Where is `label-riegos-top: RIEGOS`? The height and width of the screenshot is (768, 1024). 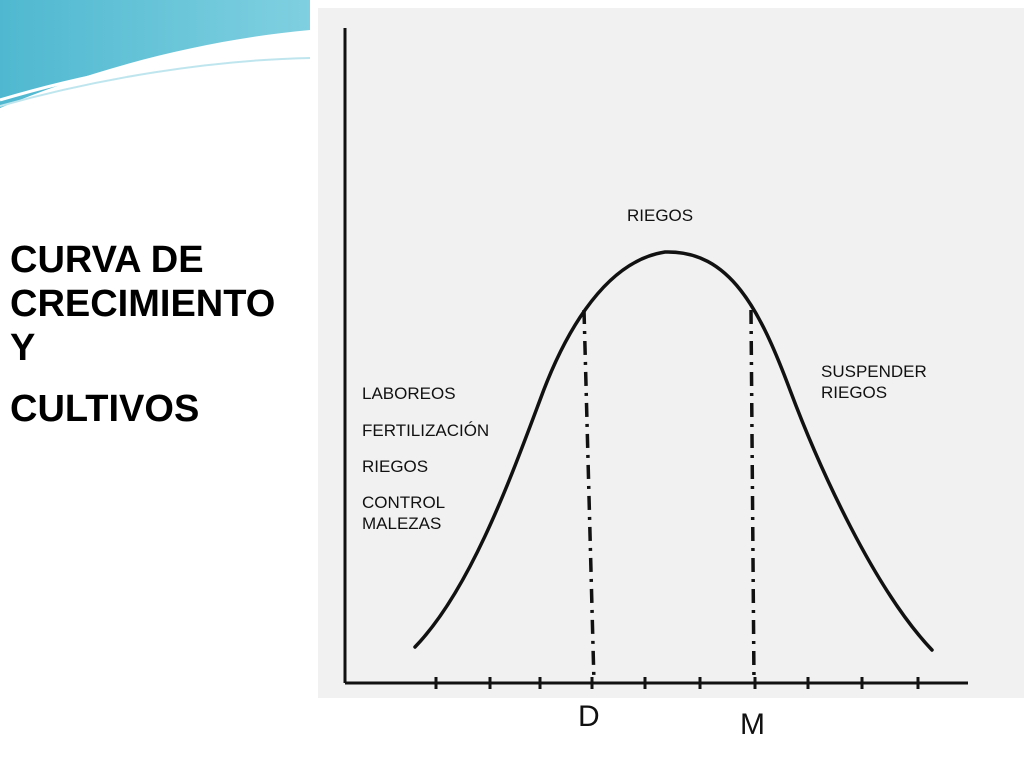
label-riegos-top: RIEGOS is located at coordinates (660, 215).